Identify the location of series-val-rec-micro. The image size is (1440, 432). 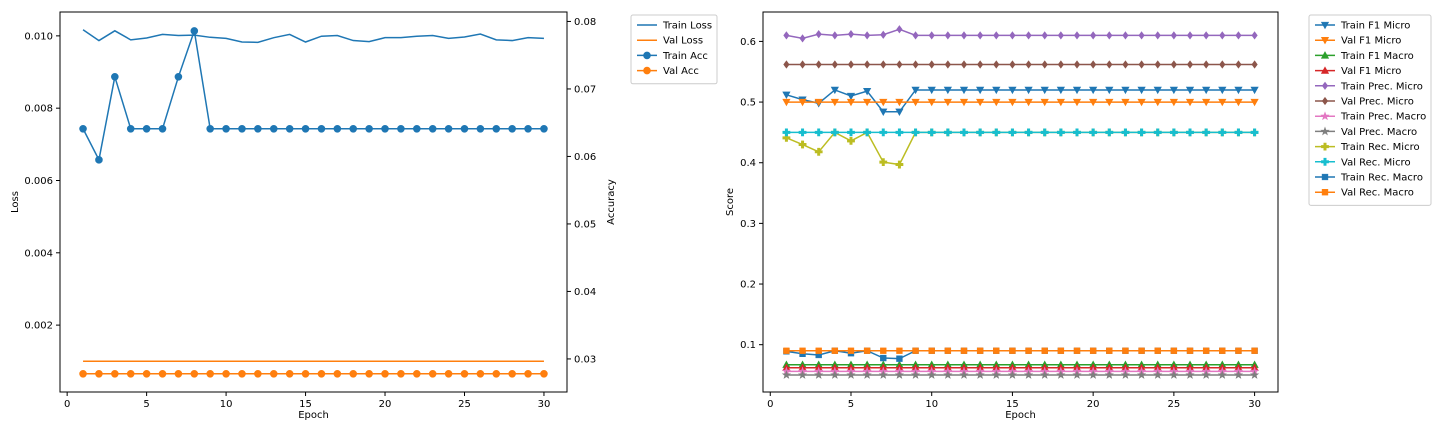
(1020, 132).